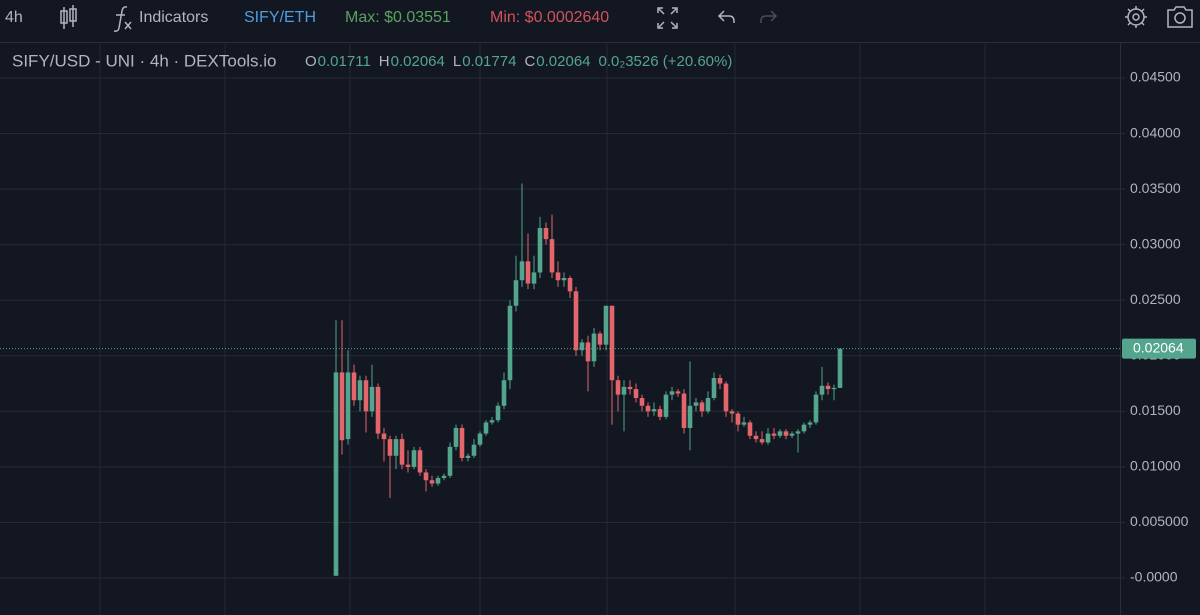 The height and width of the screenshot is (615, 1200). What do you see at coordinates (1180, 17) in the screenshot?
I see `screenshot-icon` at bounding box center [1180, 17].